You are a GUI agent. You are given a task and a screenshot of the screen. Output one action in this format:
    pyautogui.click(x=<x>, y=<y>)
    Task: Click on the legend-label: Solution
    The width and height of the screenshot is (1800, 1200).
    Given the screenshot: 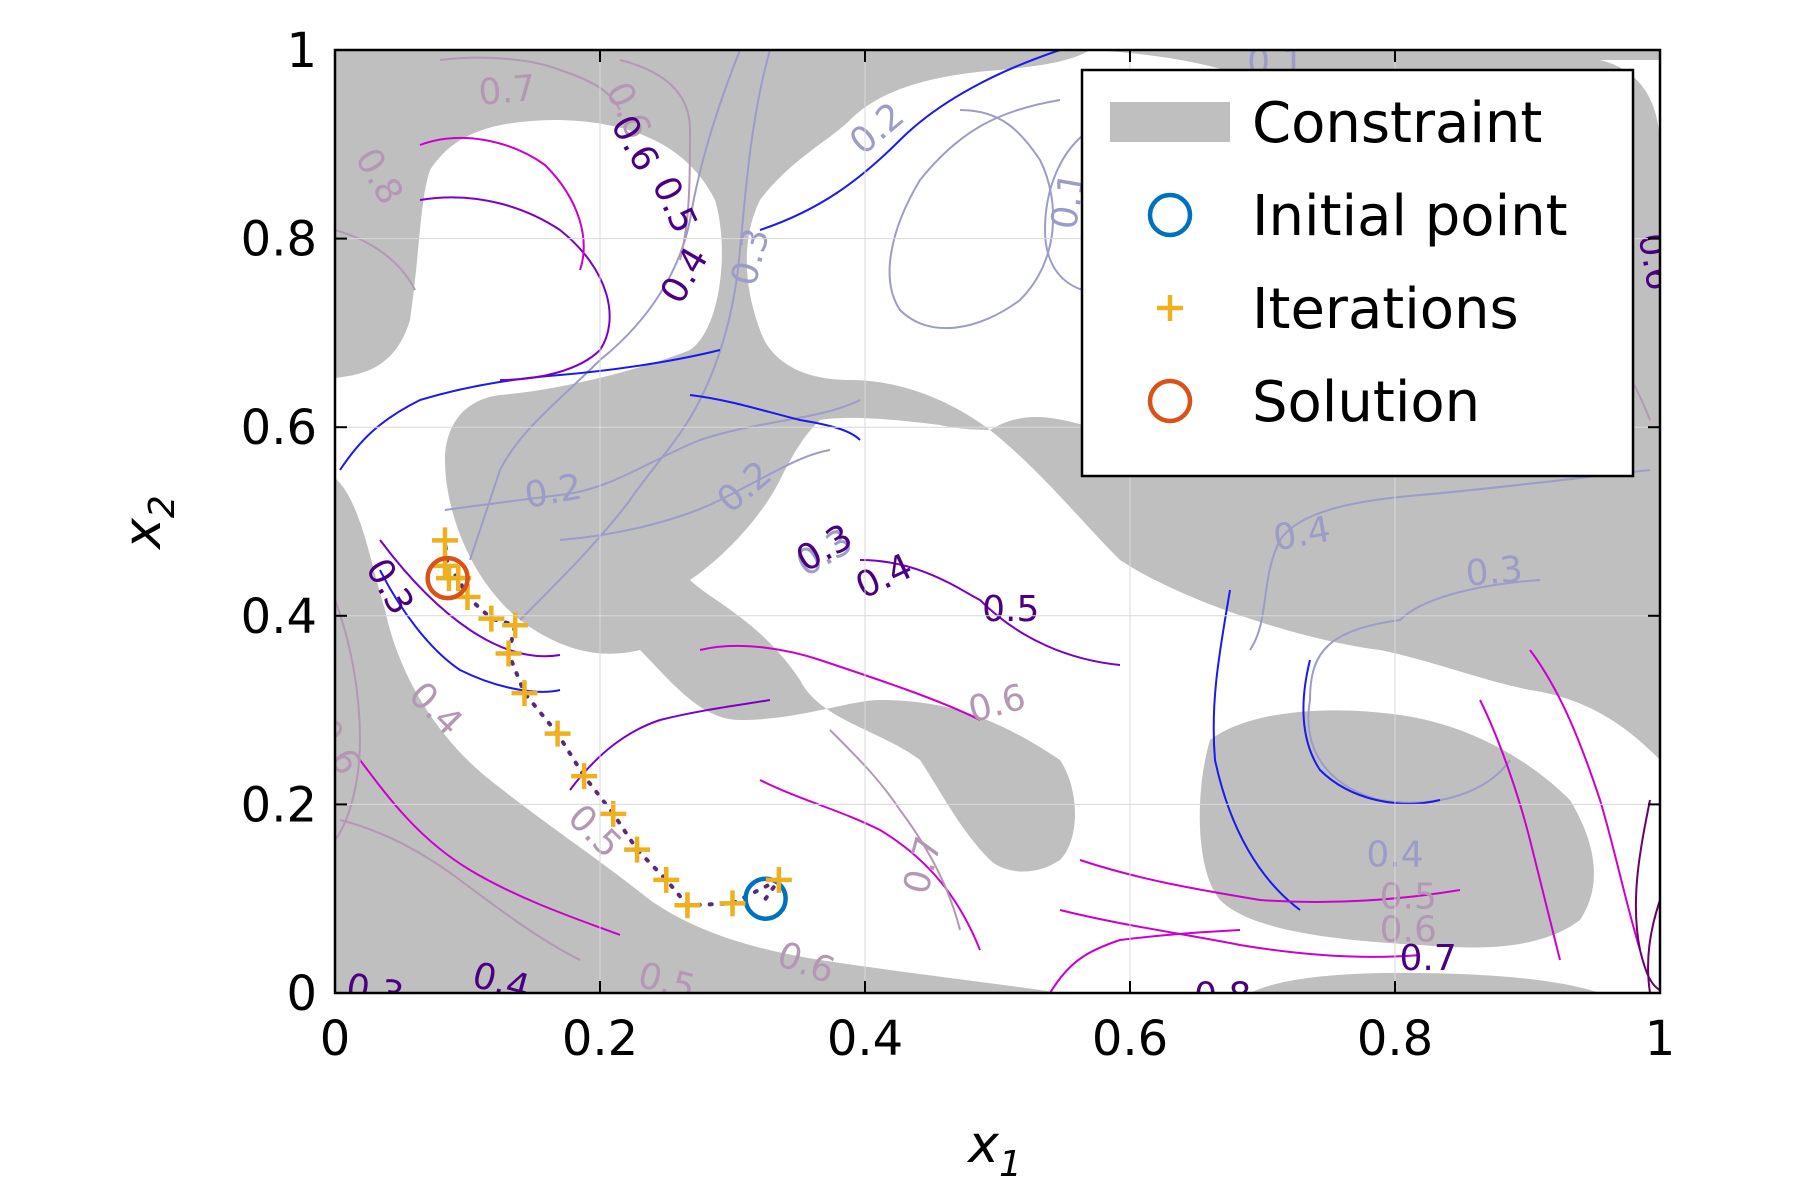 What is the action you would take?
    pyautogui.click(x=1366, y=402)
    